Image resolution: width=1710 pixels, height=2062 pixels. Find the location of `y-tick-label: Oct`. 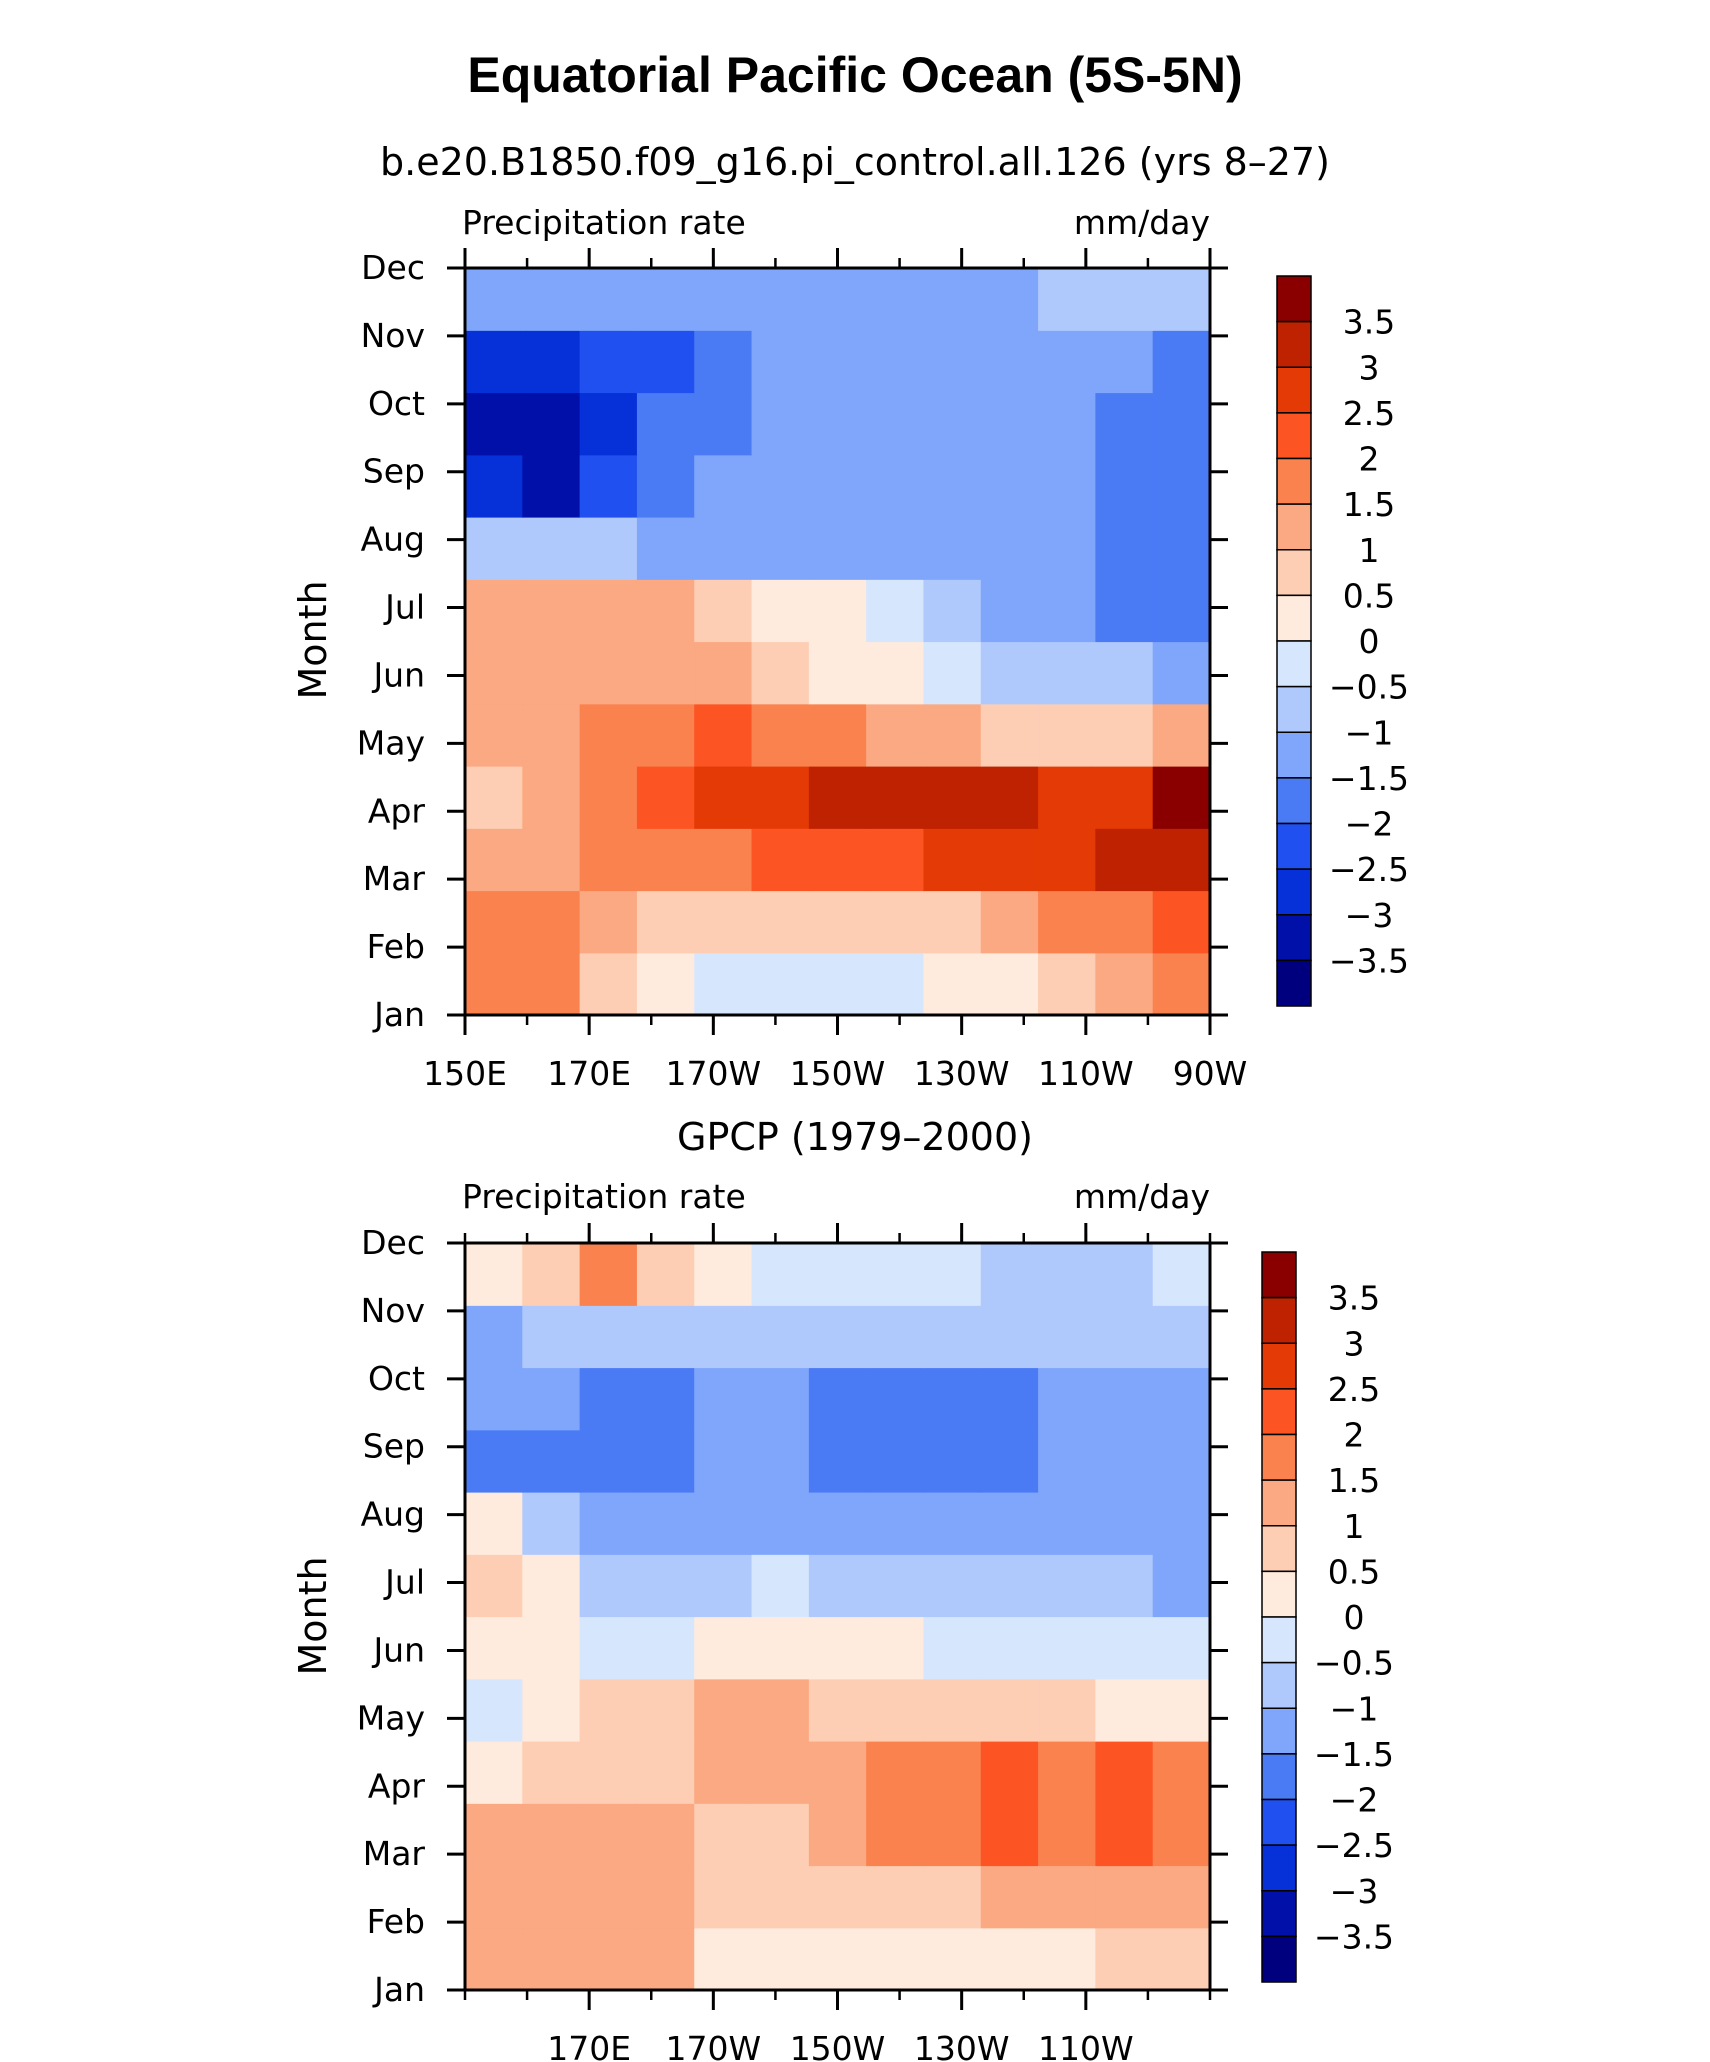

y-tick-label: Oct is located at coordinates (396, 1378).